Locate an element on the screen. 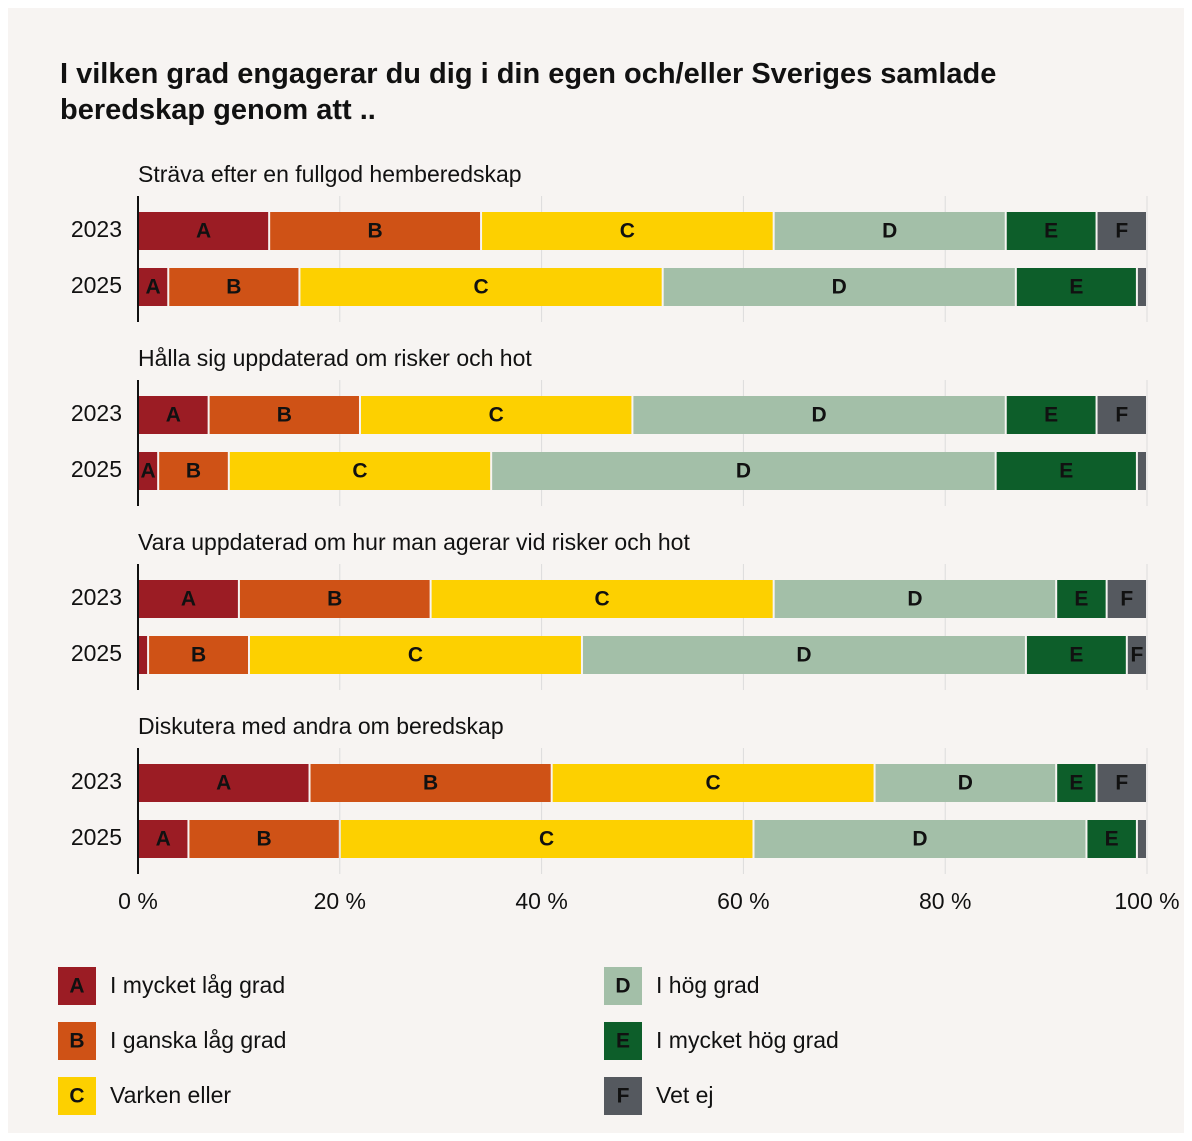 Image resolution: width=1192 pixels, height=1141 pixels. x-tick-label: 20 % is located at coordinates (340, 901).